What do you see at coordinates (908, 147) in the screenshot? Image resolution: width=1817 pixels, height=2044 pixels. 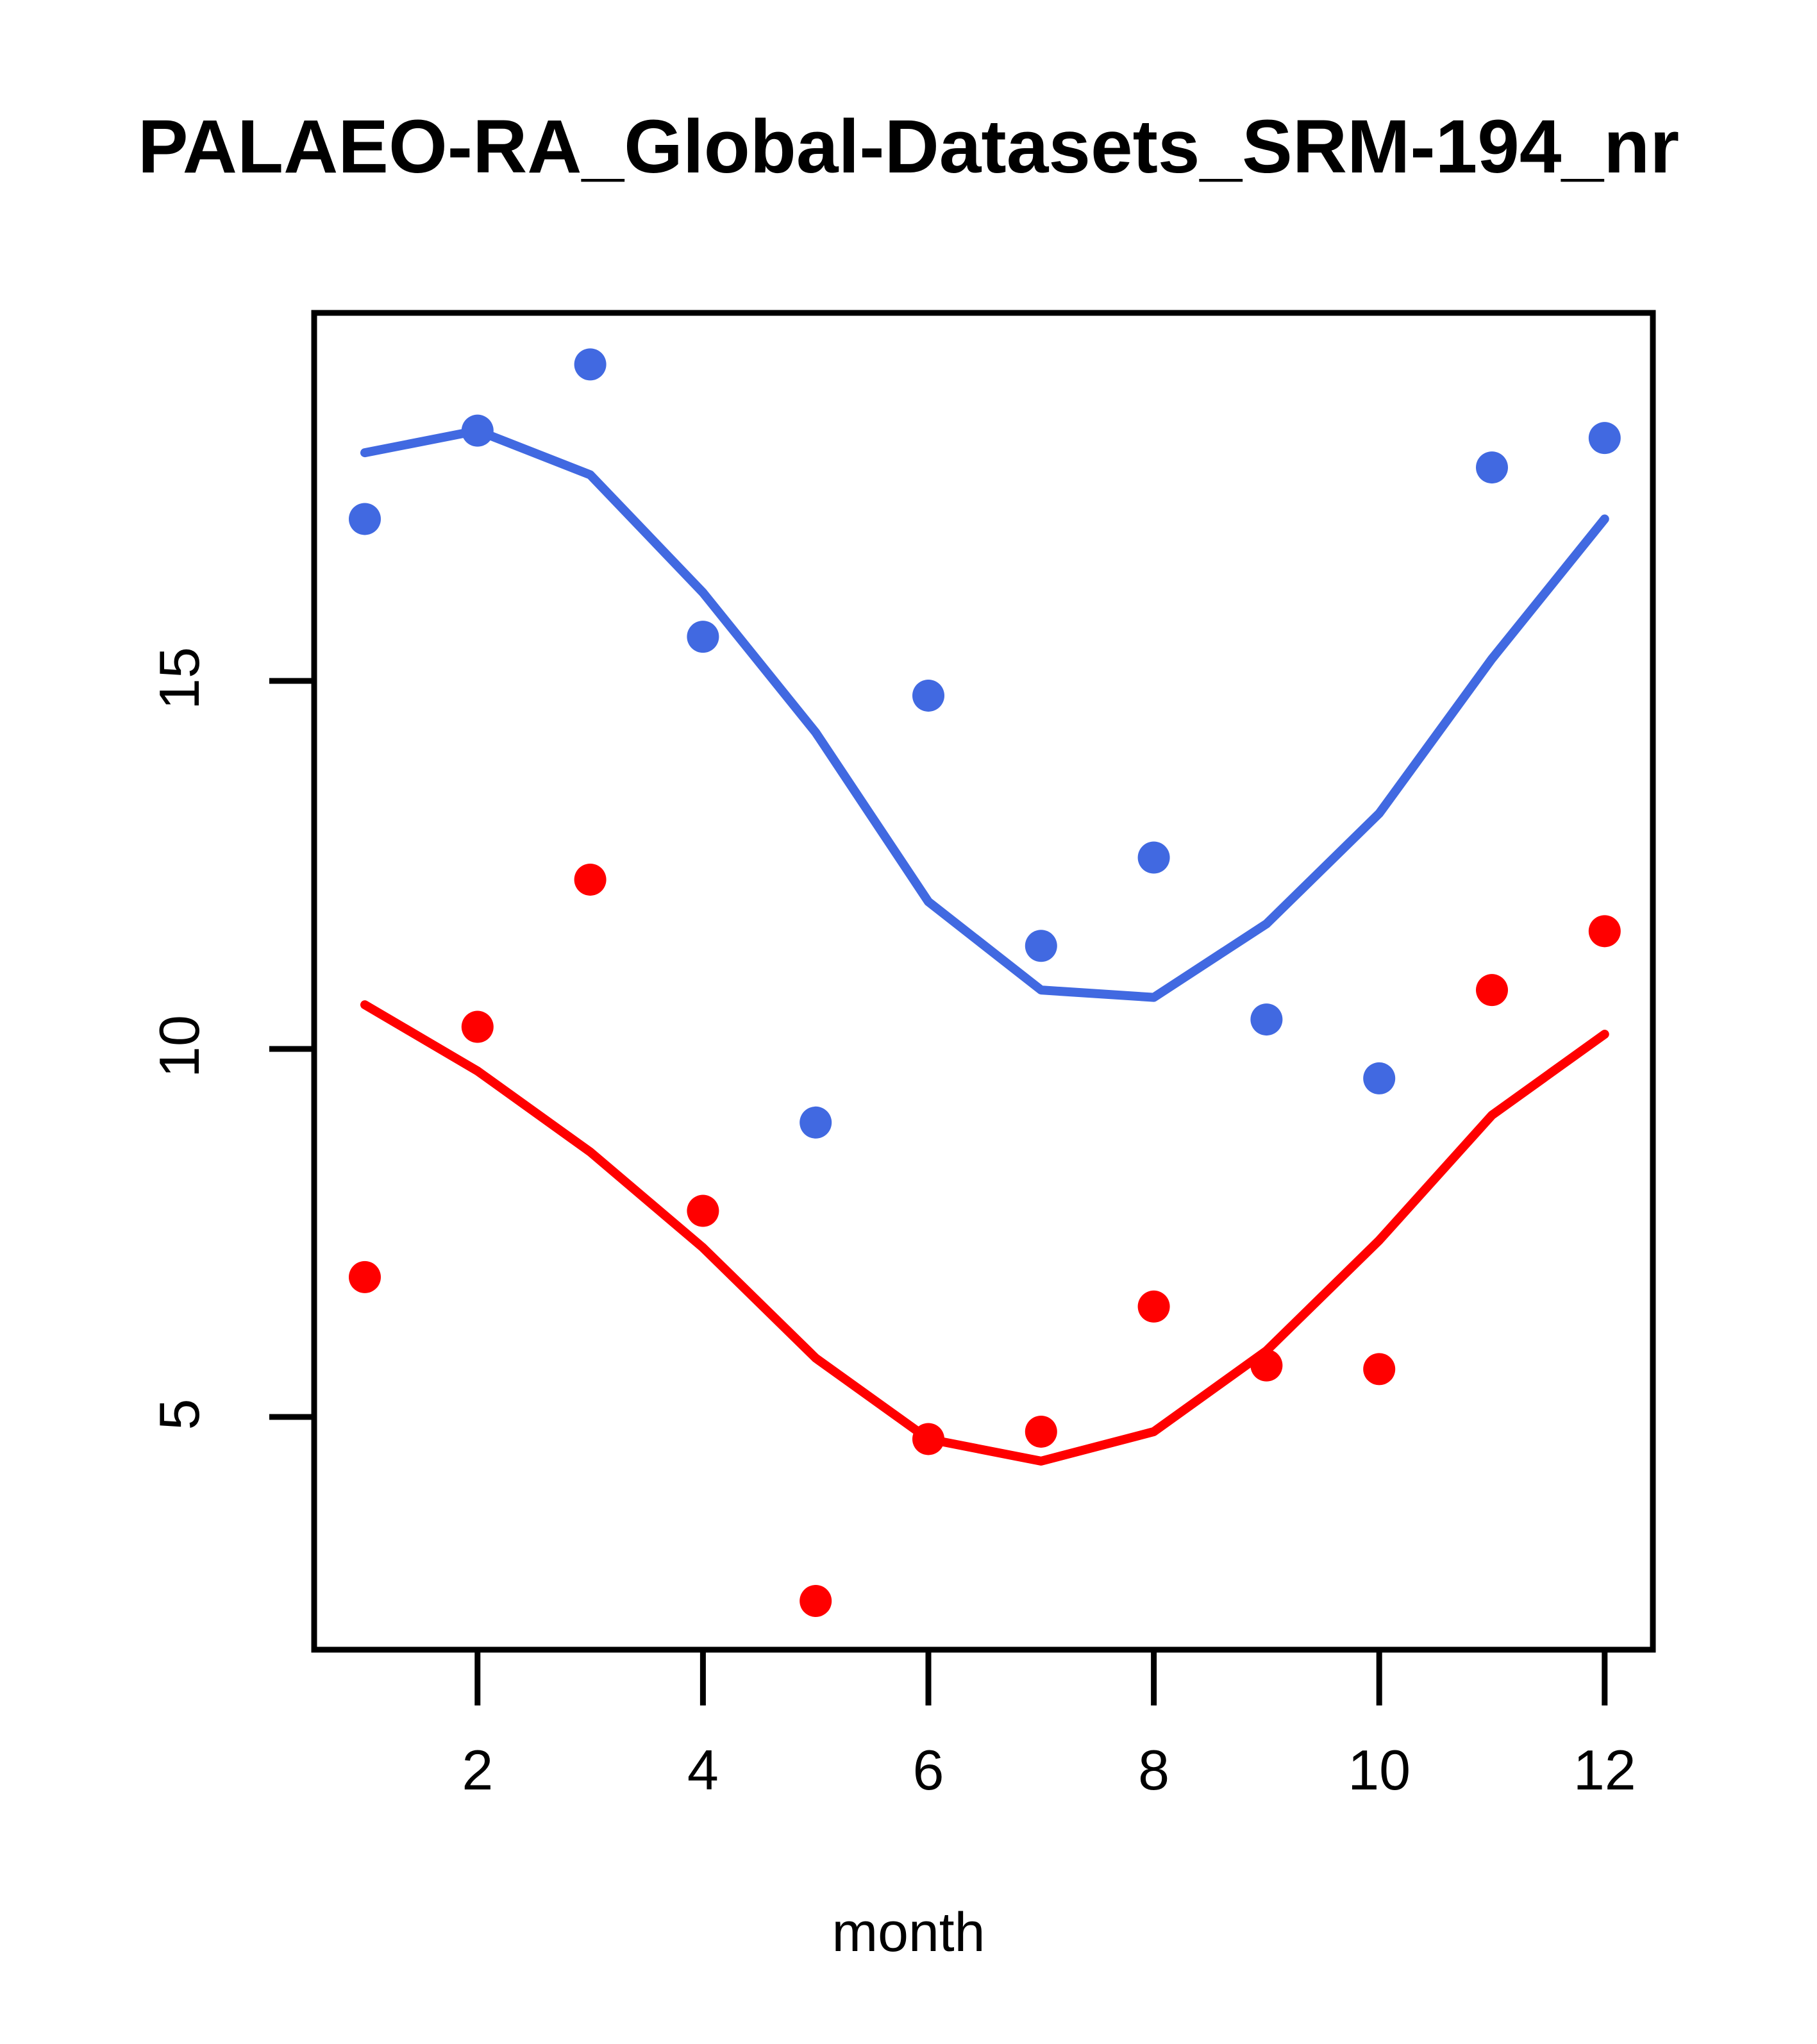 I see `chart-title: PALAEO-RA_Global-Datasets_SRM-194_nr` at bounding box center [908, 147].